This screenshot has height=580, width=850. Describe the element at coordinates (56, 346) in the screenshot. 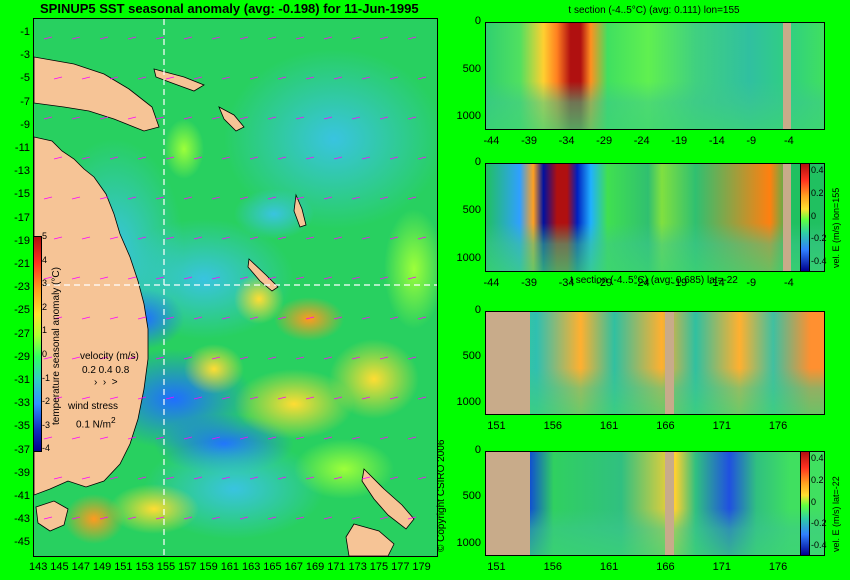

I see `map-colorbar-label: temperature seasonal anomaly (°C)` at that location.